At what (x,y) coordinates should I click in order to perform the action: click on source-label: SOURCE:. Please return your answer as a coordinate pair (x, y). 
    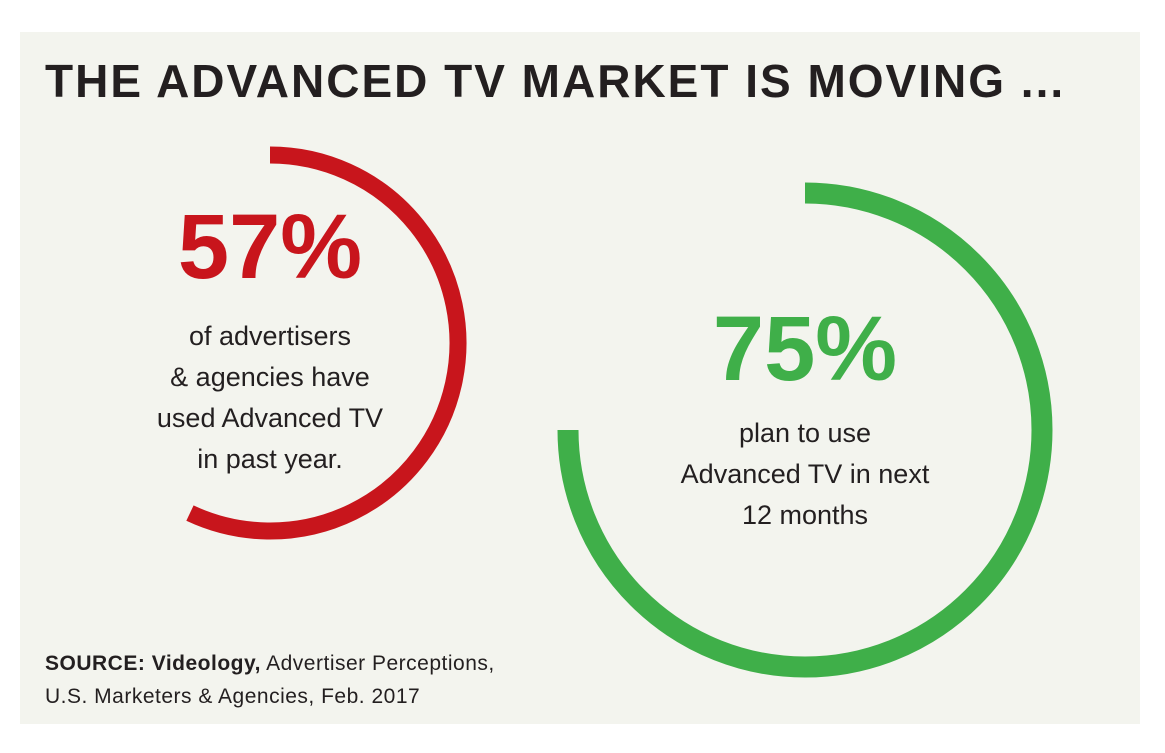
    Looking at the image, I should click on (95, 663).